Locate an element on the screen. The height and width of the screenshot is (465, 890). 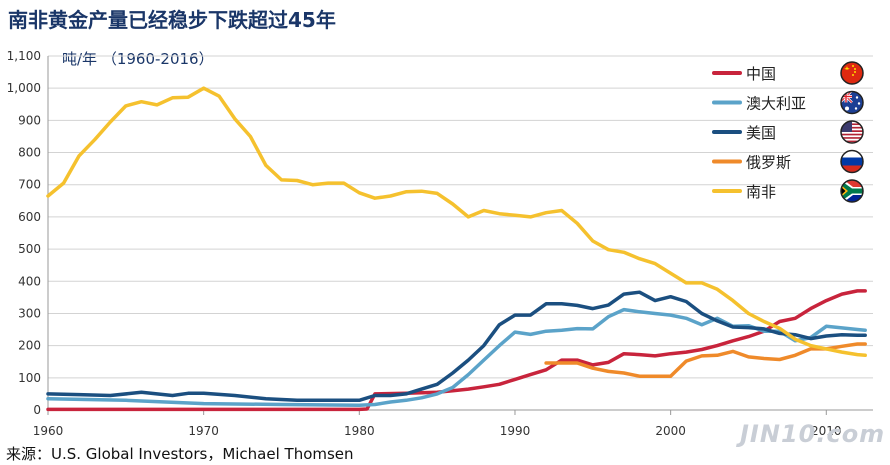
y-tick-label: 100 is located at coordinates (29, 378).